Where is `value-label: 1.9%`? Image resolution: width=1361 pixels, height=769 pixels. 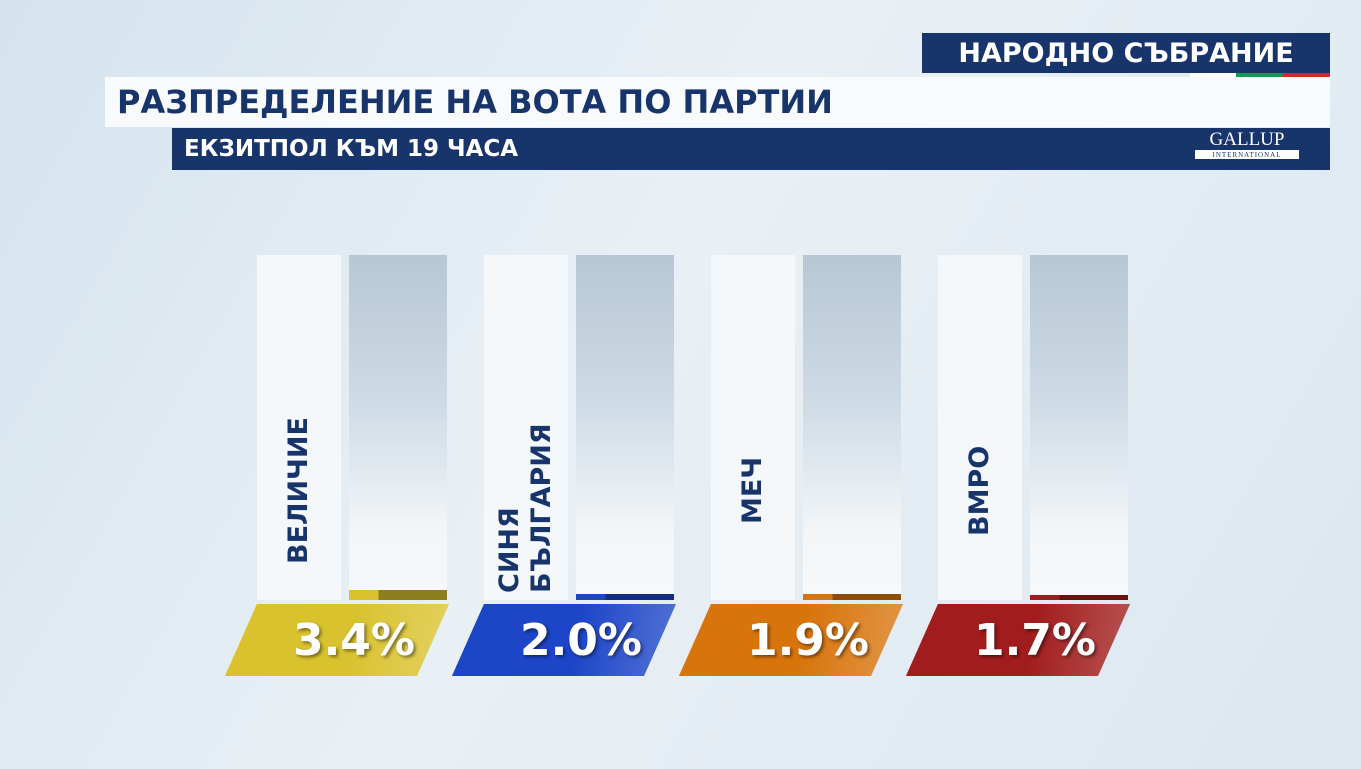 value-label: 1.9% is located at coordinates (791, 640).